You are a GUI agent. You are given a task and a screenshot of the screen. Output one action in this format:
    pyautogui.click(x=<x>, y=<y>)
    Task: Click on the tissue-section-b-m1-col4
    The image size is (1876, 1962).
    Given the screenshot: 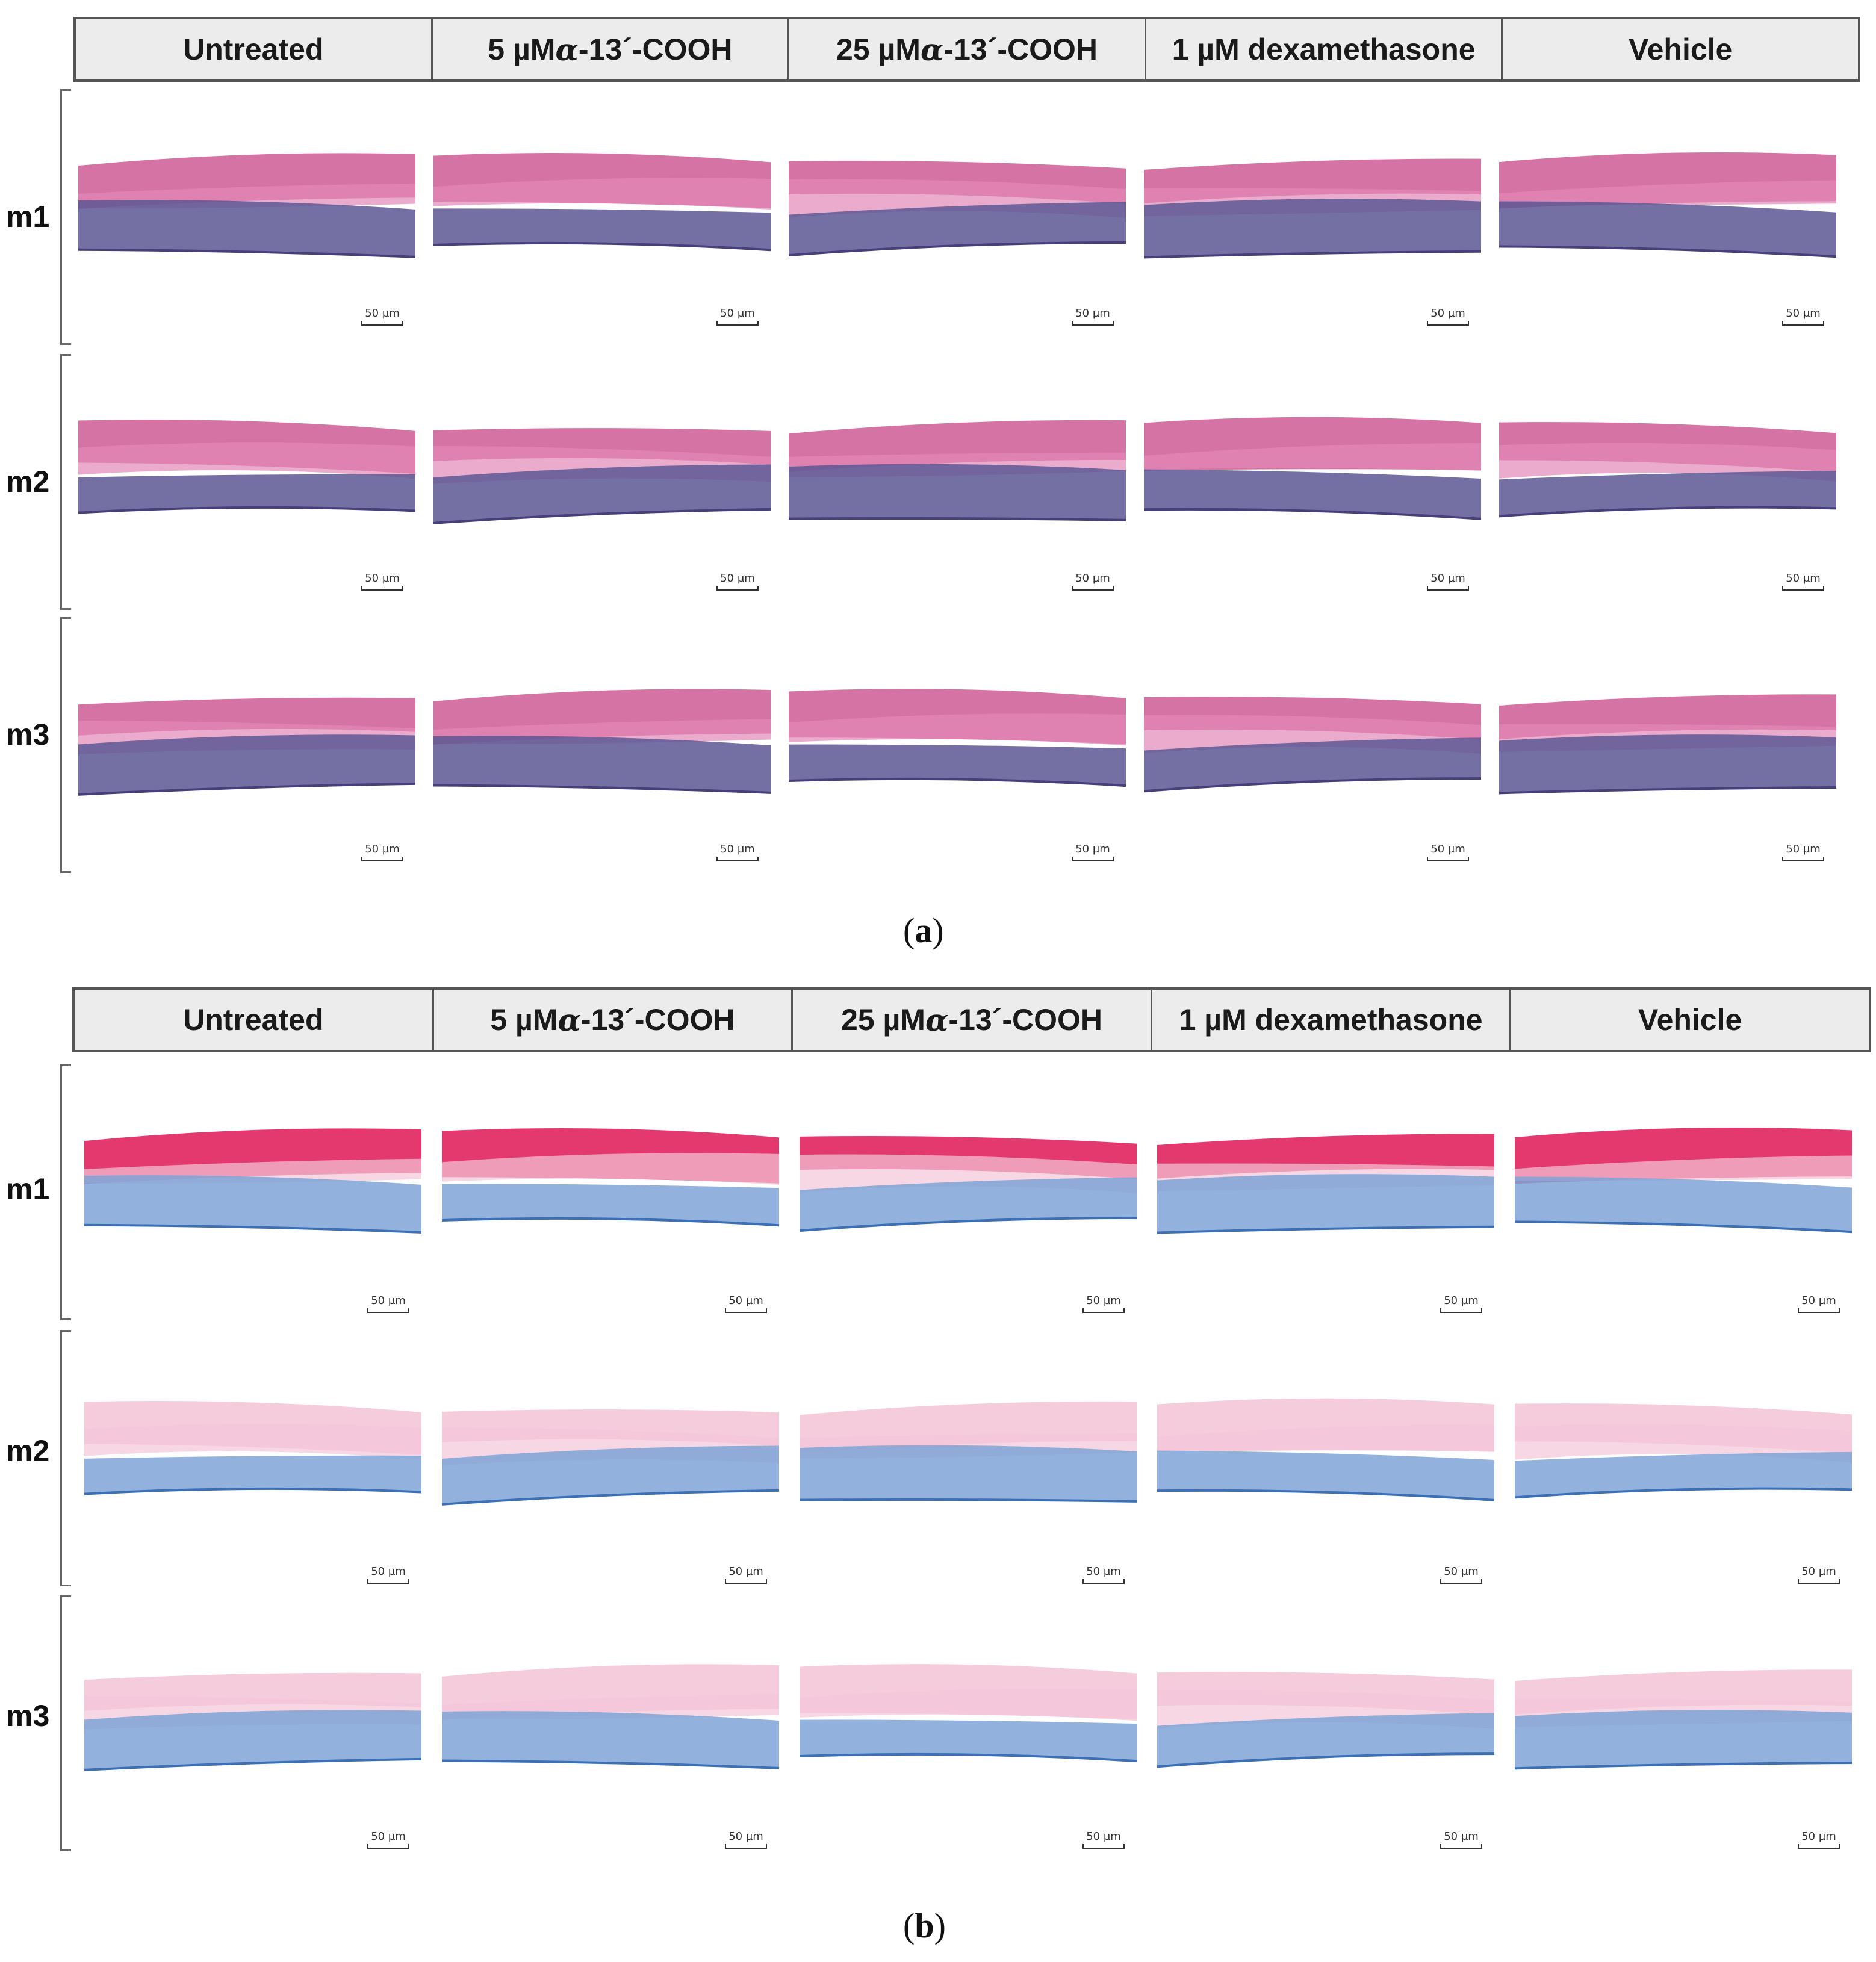 What is the action you would take?
    pyautogui.click(x=1326, y=1180)
    